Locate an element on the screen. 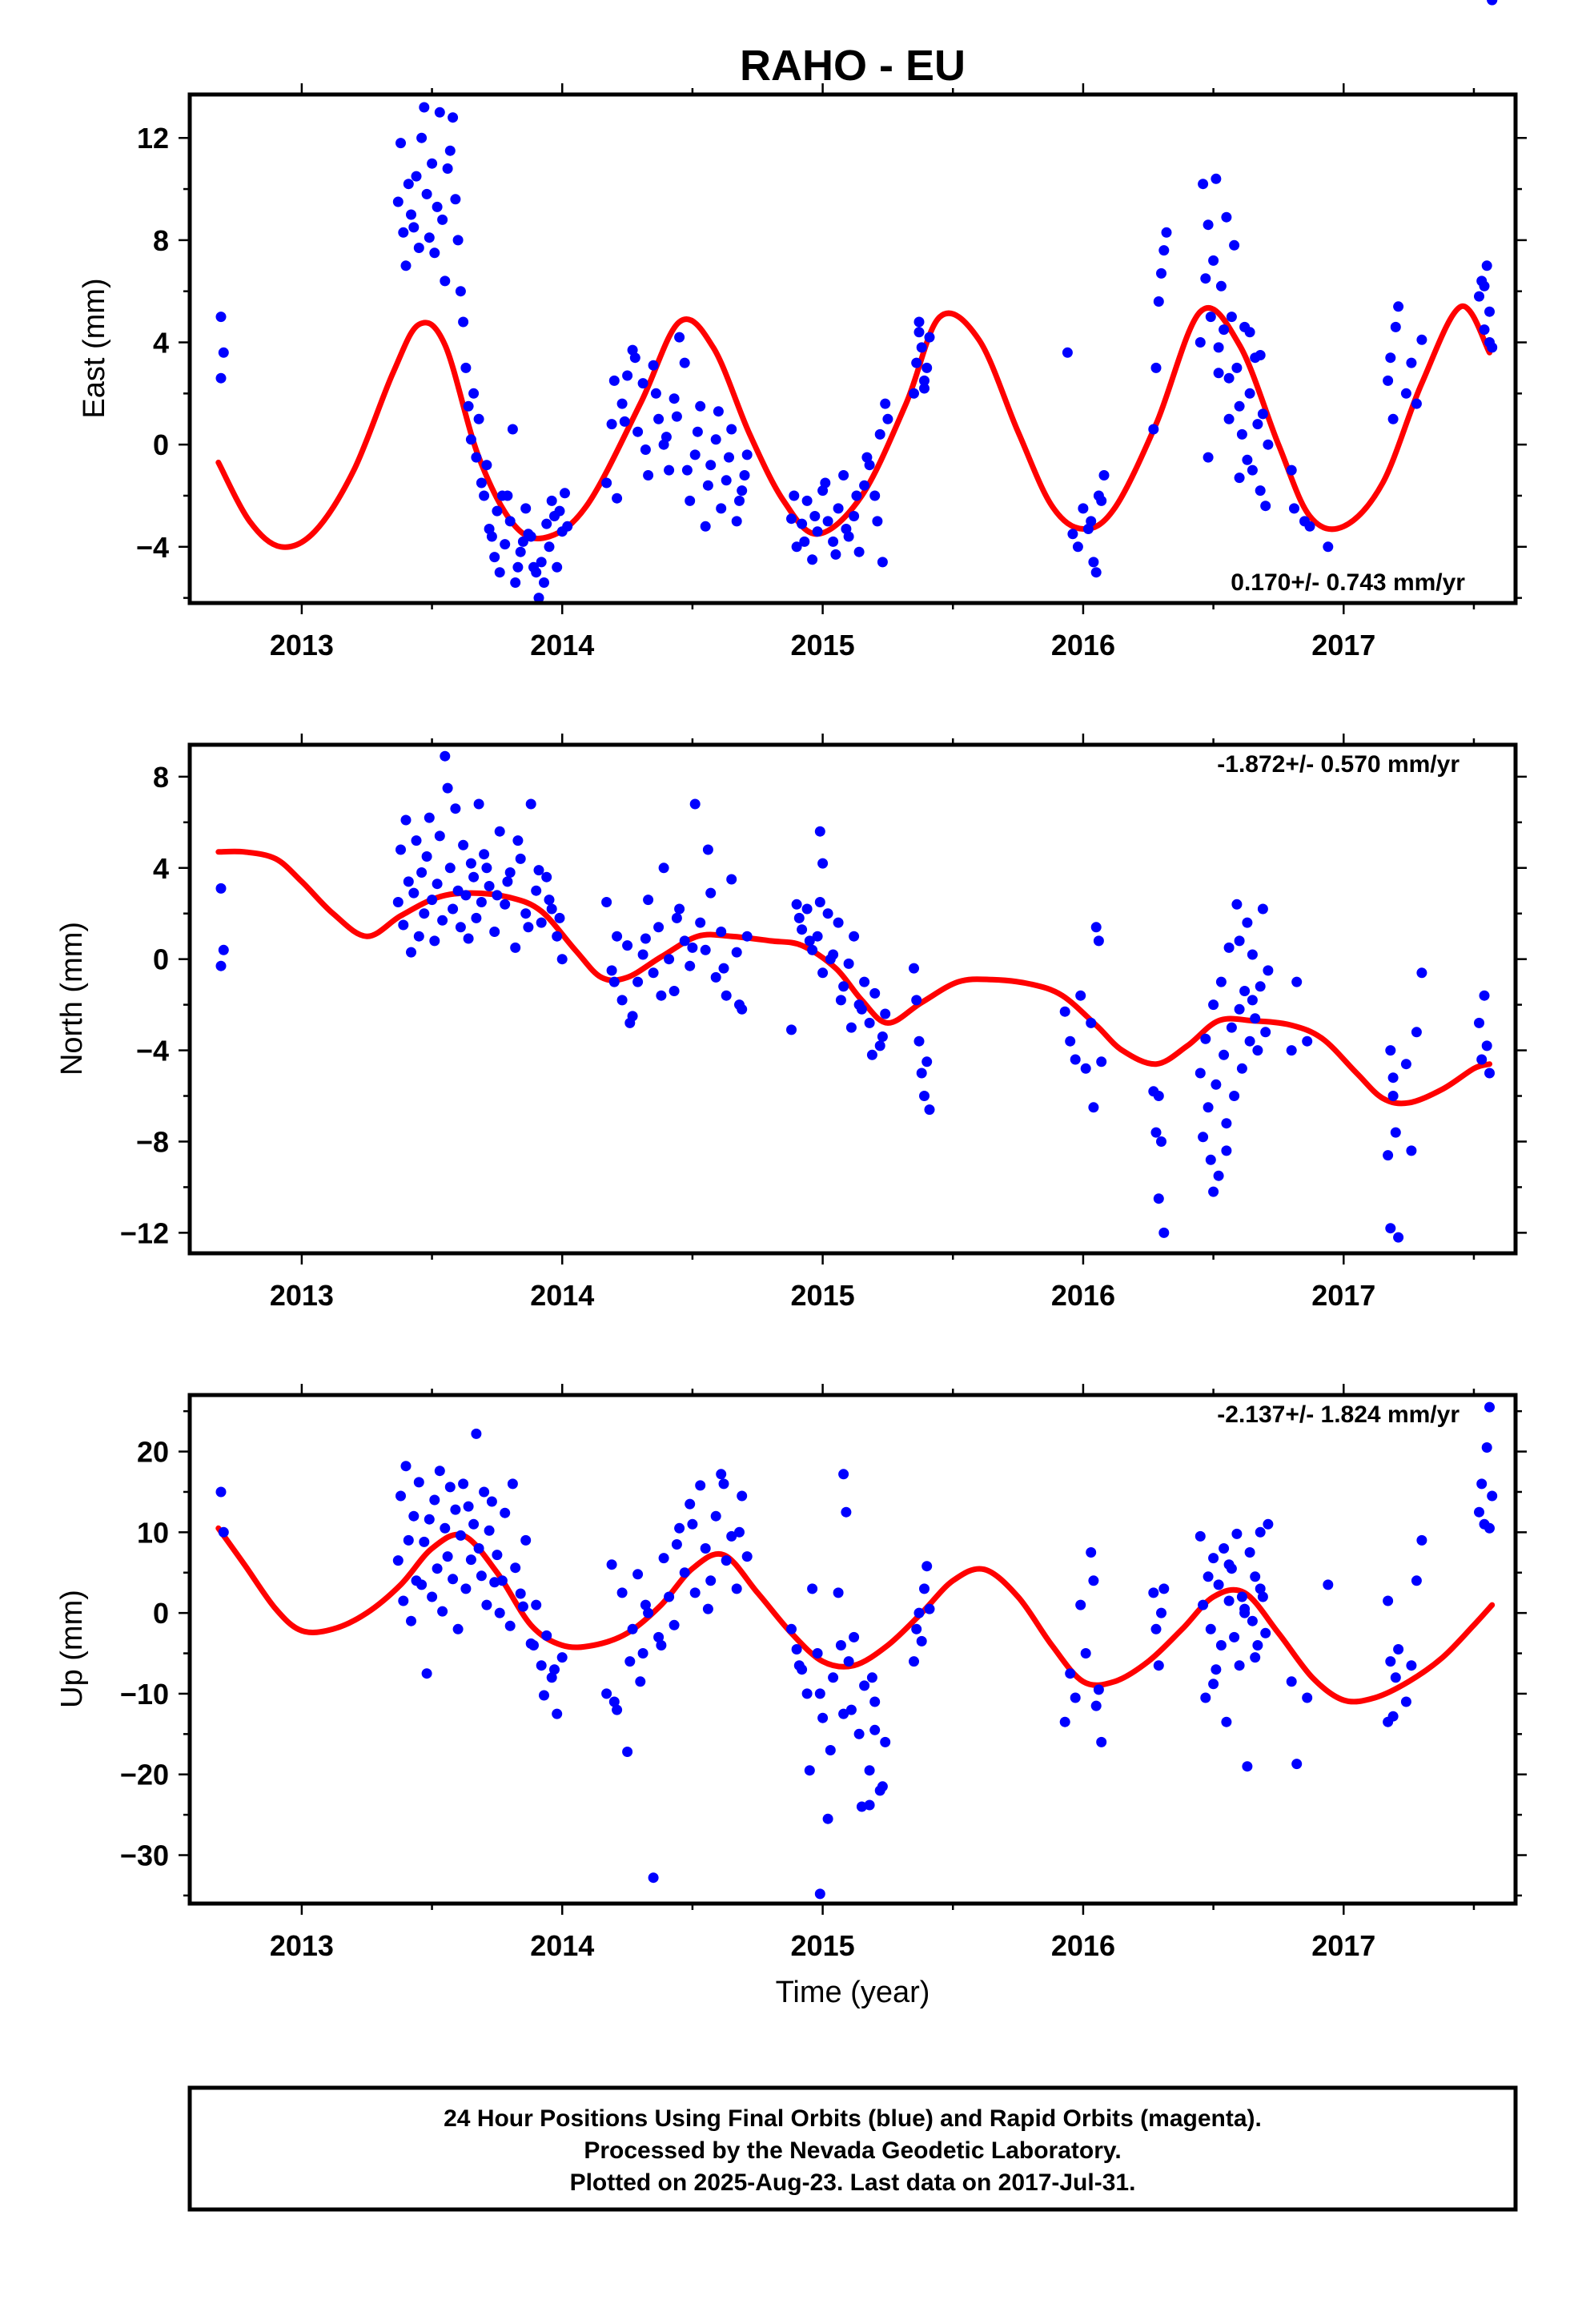  up-model-curve is located at coordinates (855, 1615).